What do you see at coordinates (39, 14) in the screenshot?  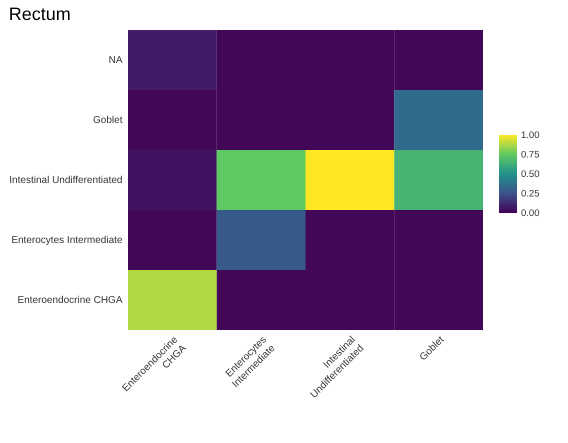 I see `chart-title: Rectum` at bounding box center [39, 14].